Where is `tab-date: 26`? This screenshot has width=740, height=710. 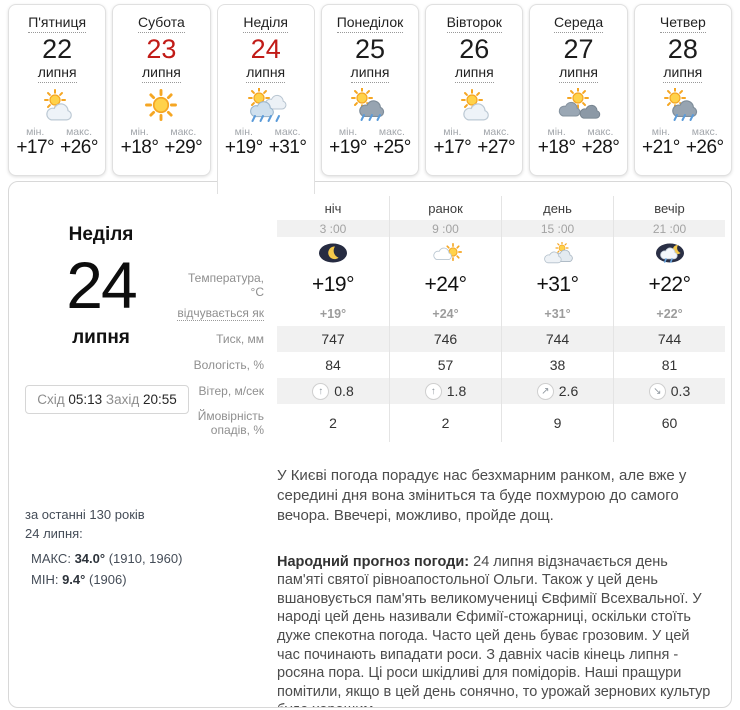 tab-date: 26 is located at coordinates (474, 48).